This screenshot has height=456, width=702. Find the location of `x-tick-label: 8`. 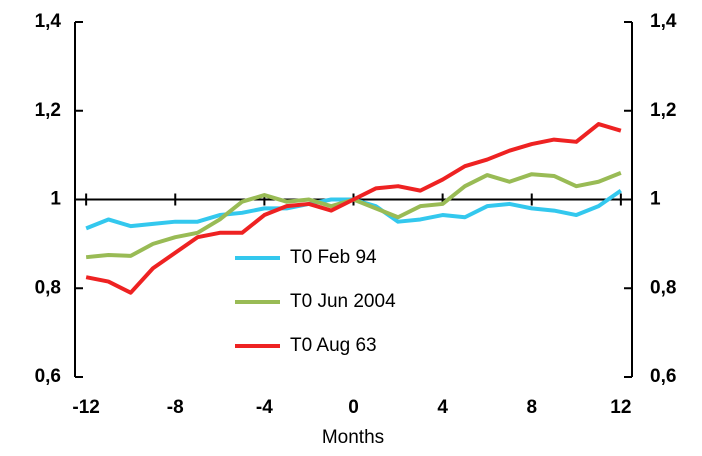

x-tick-label: 8 is located at coordinates (531, 407).